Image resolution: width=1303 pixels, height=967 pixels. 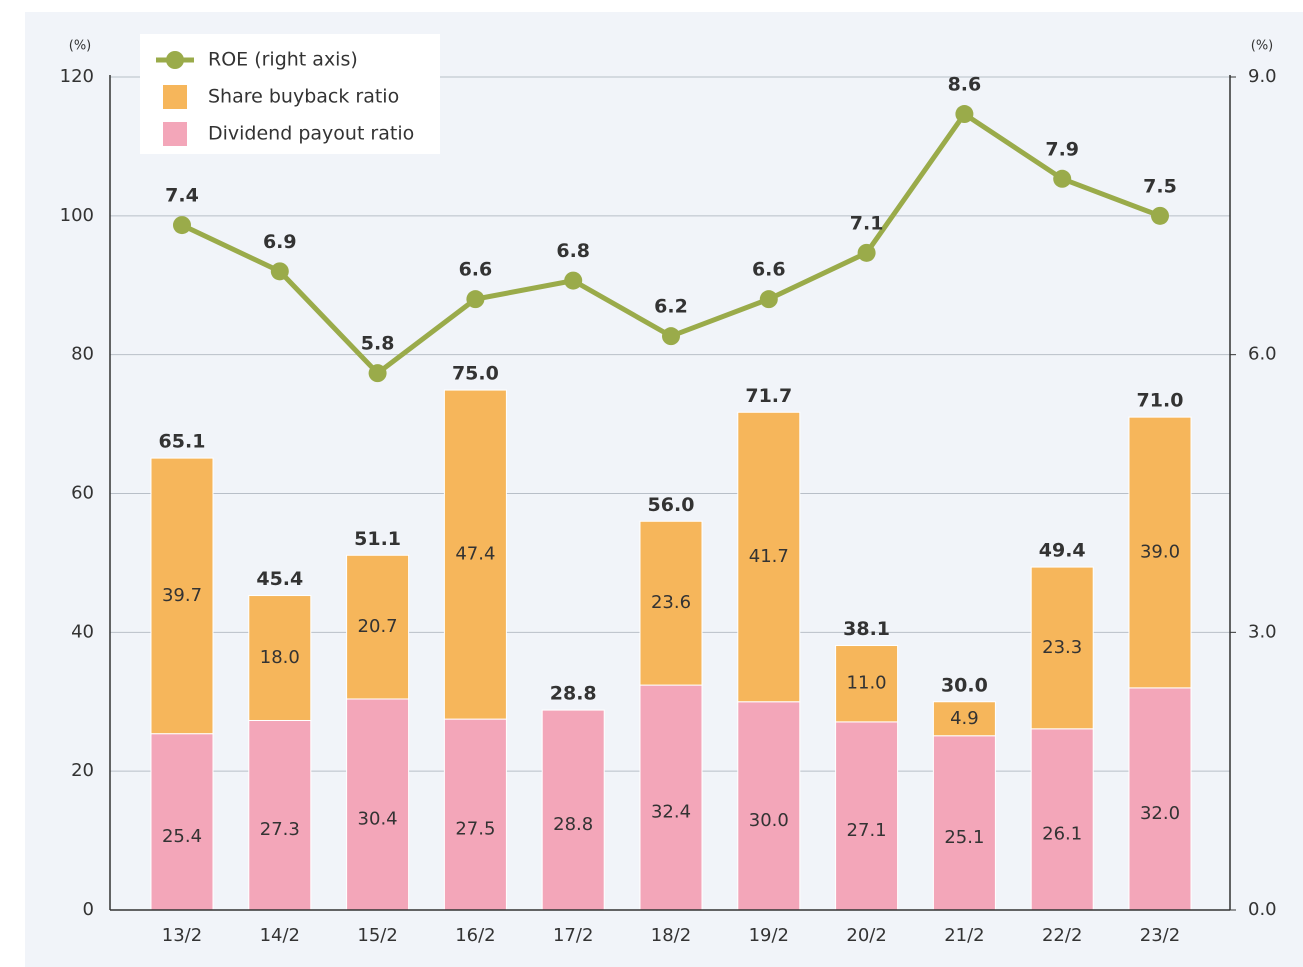 I want to click on value-label: 30.4, so click(x=378, y=818).